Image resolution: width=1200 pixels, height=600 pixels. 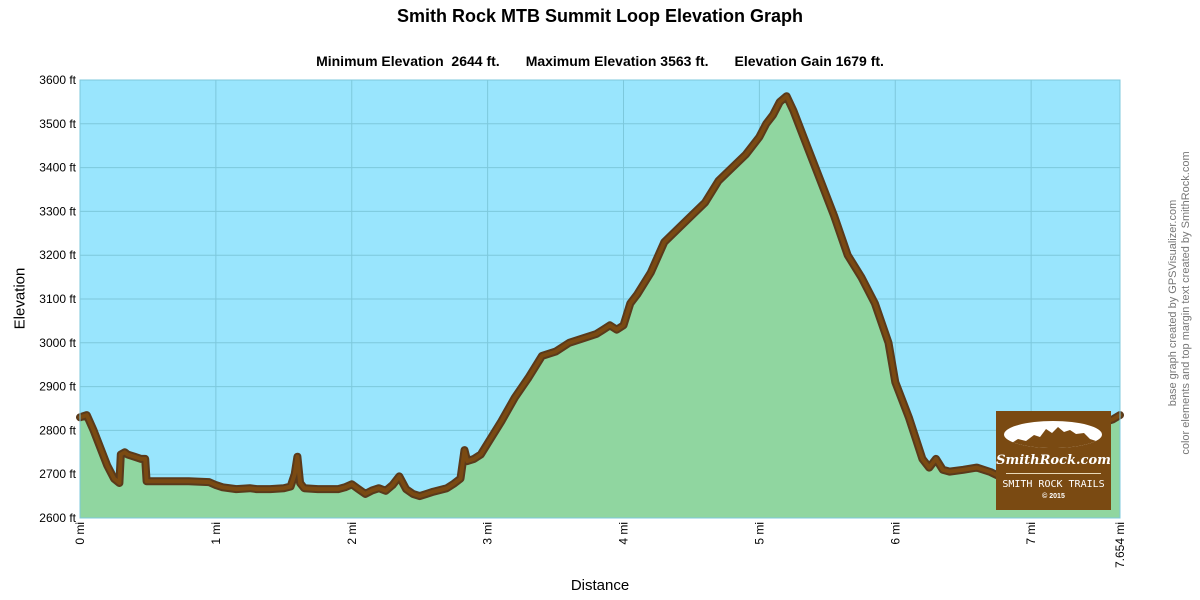 What do you see at coordinates (57, 168) in the screenshot?
I see `y-tick-label: 3400 ft` at bounding box center [57, 168].